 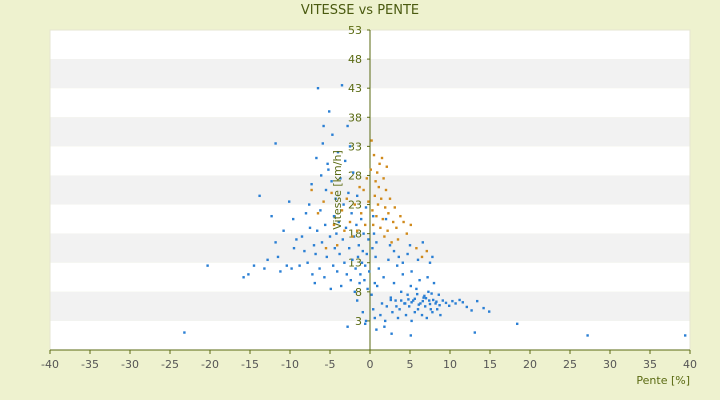 I want to click on y-tick-label: 53, so click(x=355, y=30).